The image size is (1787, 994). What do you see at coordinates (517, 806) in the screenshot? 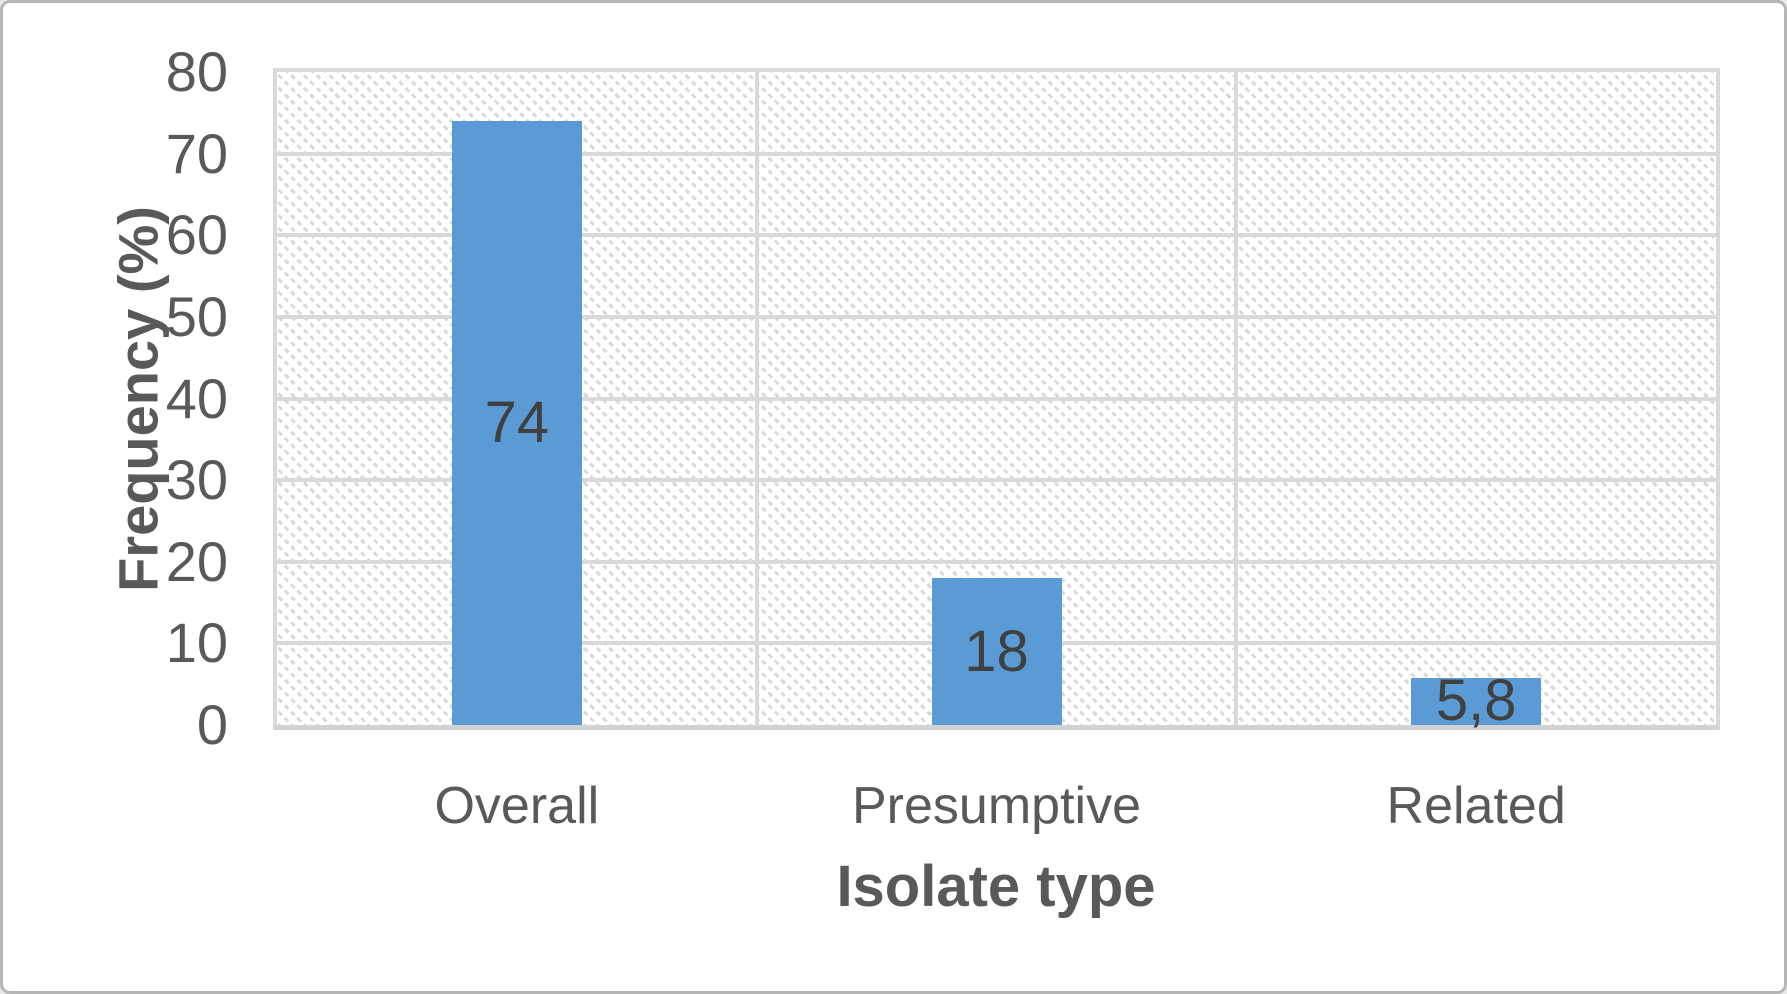
I see `x-category-label: Overall` at bounding box center [517, 806].